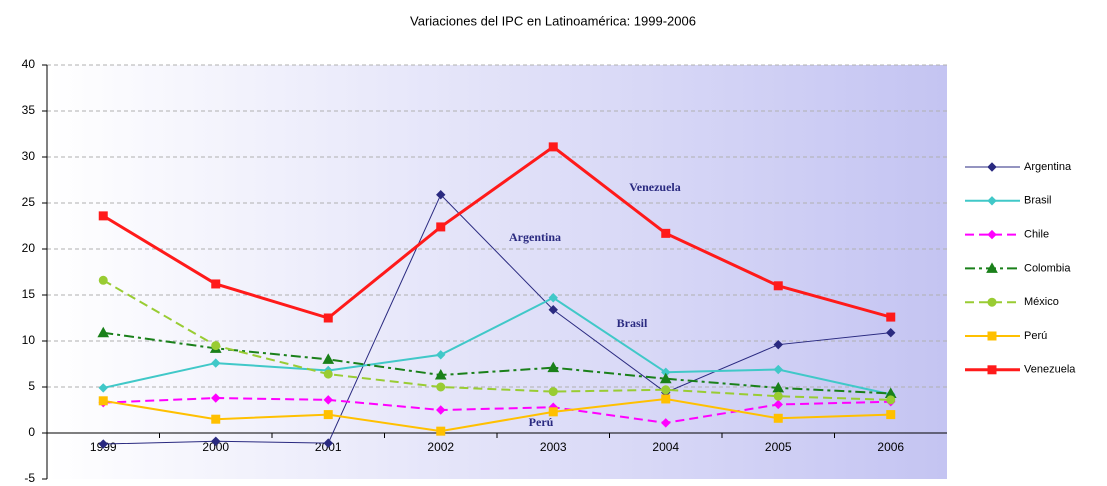 The width and height of the screenshot is (1107, 486). Describe the element at coordinates (29, 478) in the screenshot. I see `y-tick-label: -5` at that location.